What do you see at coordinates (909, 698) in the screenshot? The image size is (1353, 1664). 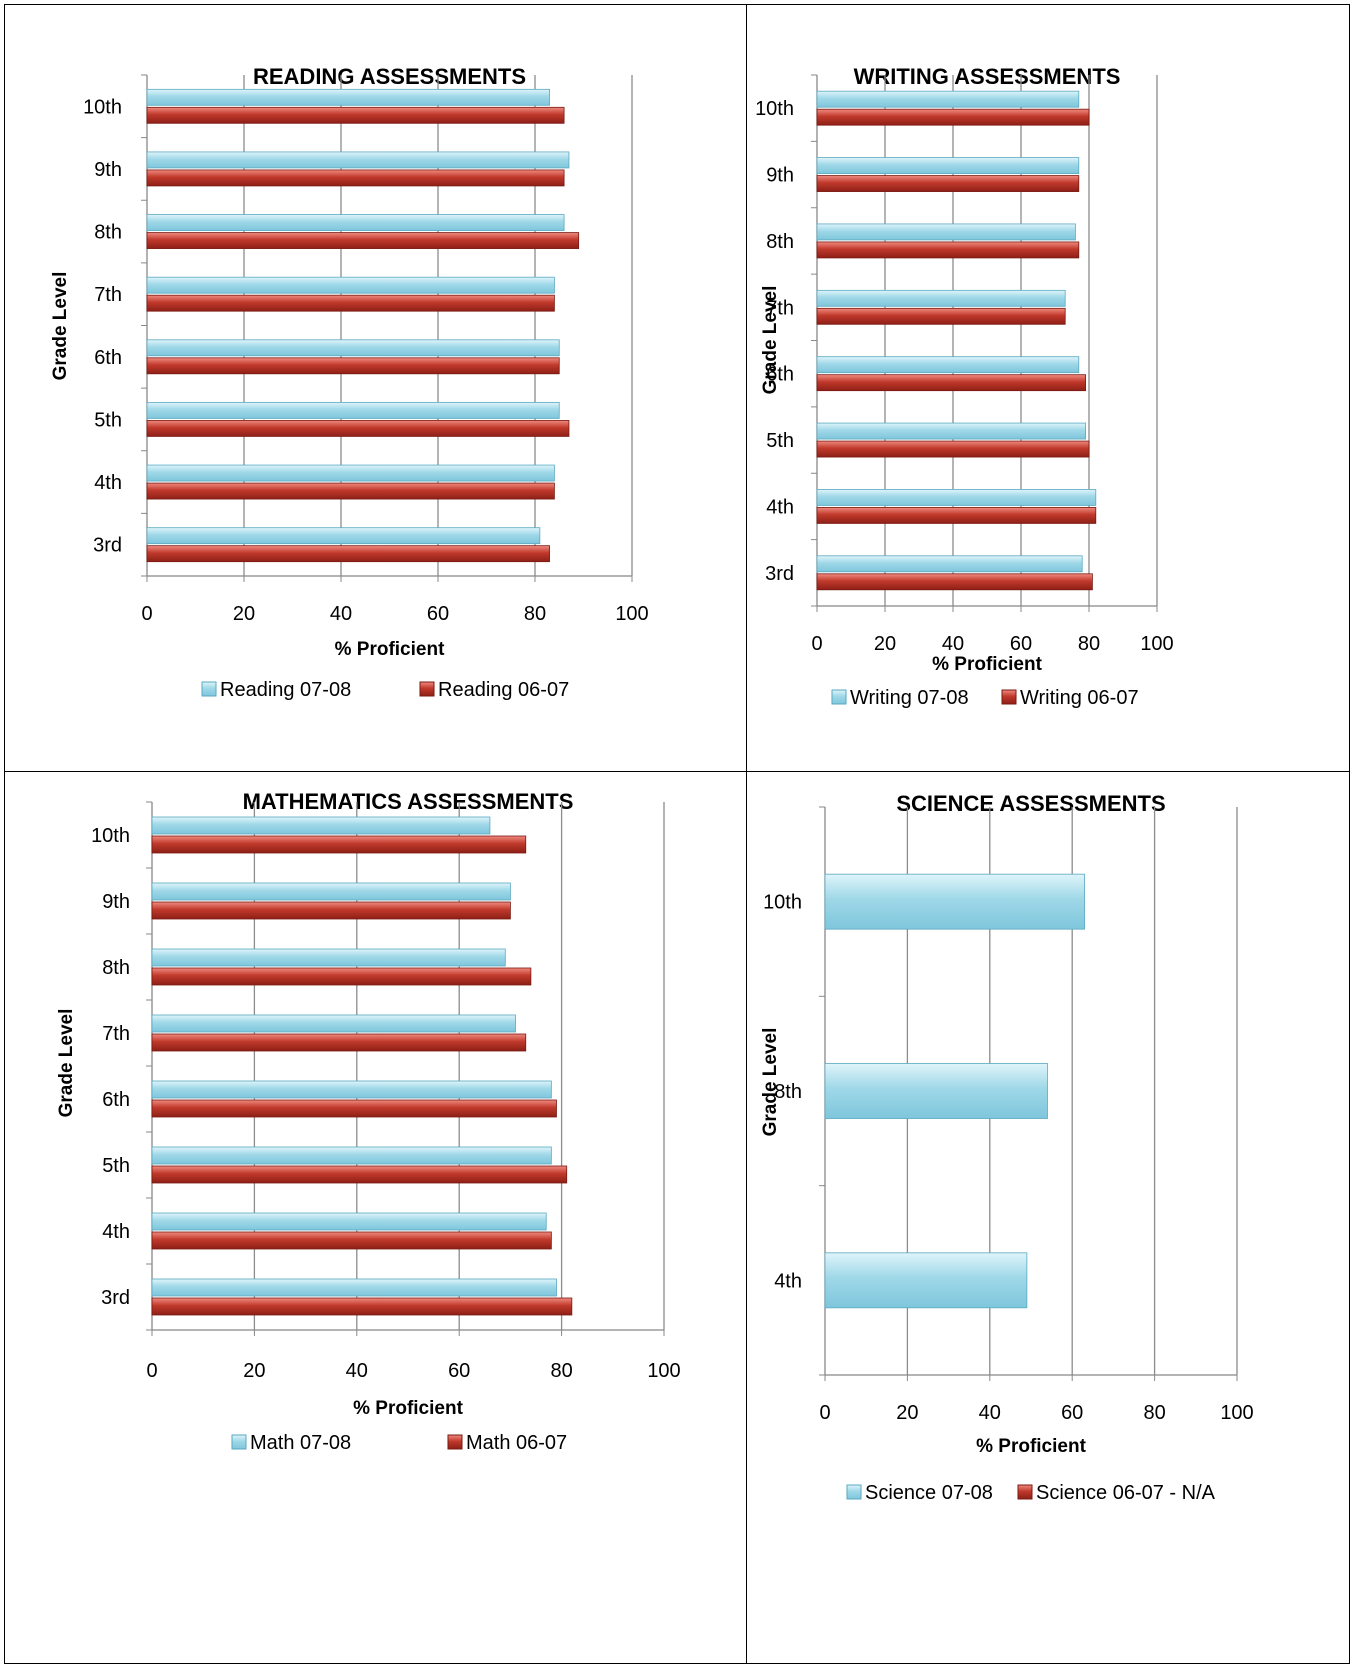 I see `legend-label: Writing 07-08` at bounding box center [909, 698].